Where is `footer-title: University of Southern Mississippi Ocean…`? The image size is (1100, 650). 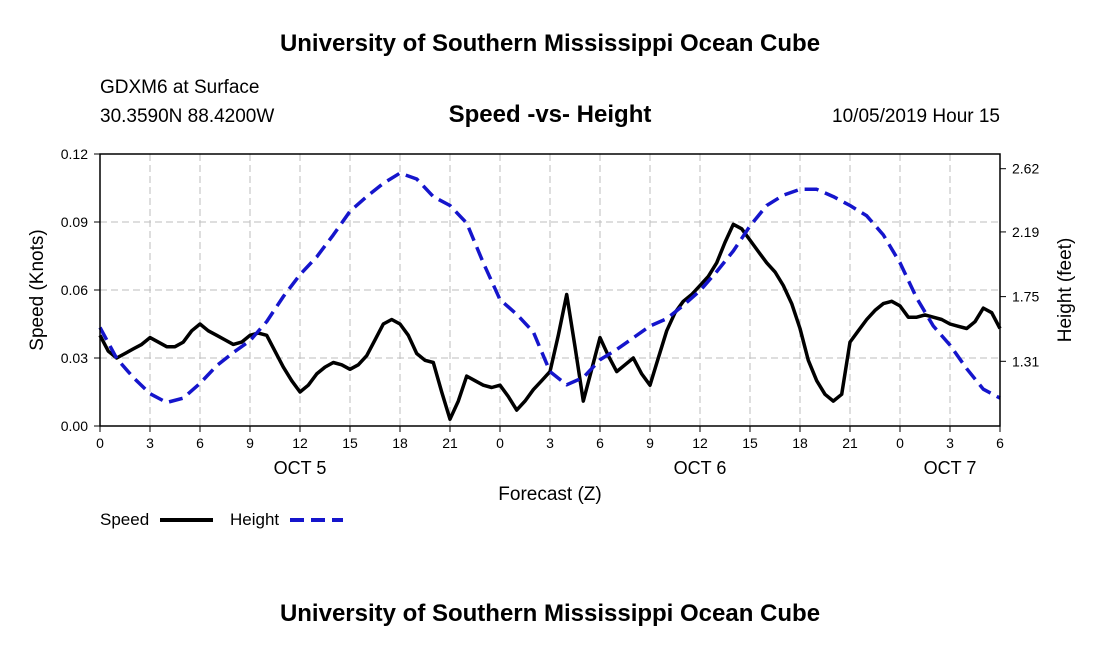
footer-title: University of Southern Mississippi Ocean… is located at coordinates (550, 613).